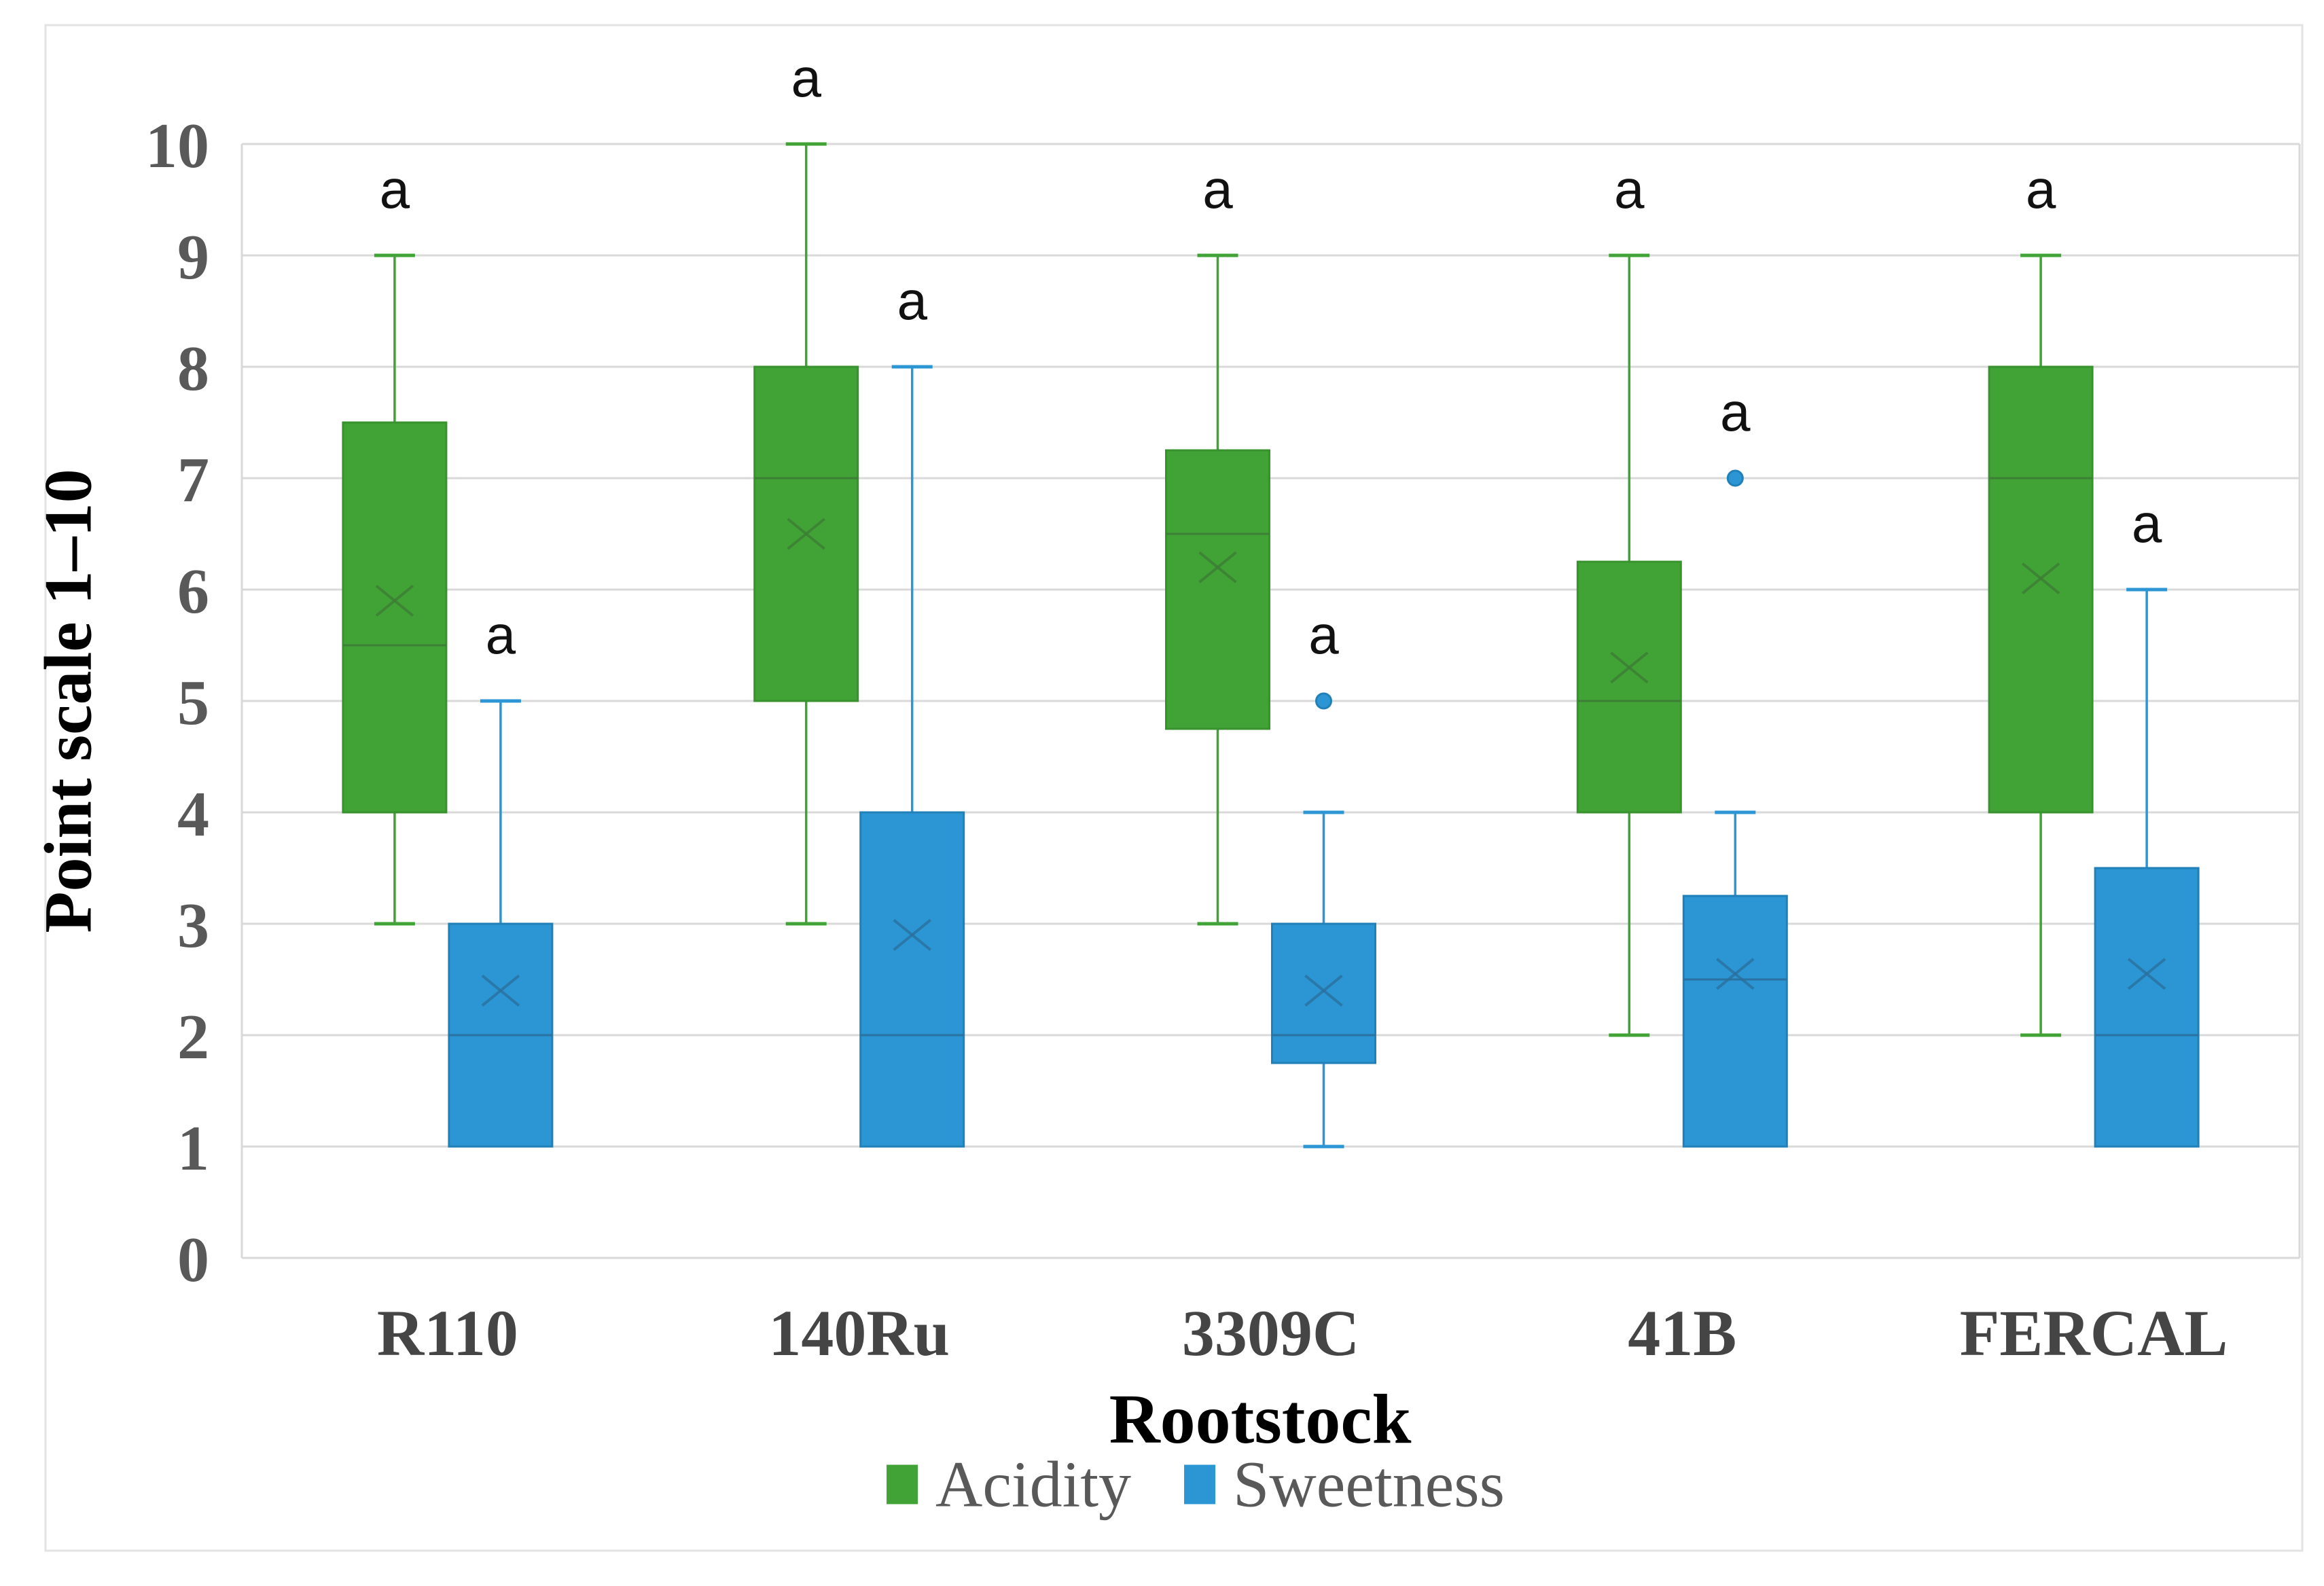 This screenshot has height=1586, width=2324. What do you see at coordinates (2094, 1333) in the screenshot?
I see `category-label-FERCAL: FERCAL` at bounding box center [2094, 1333].